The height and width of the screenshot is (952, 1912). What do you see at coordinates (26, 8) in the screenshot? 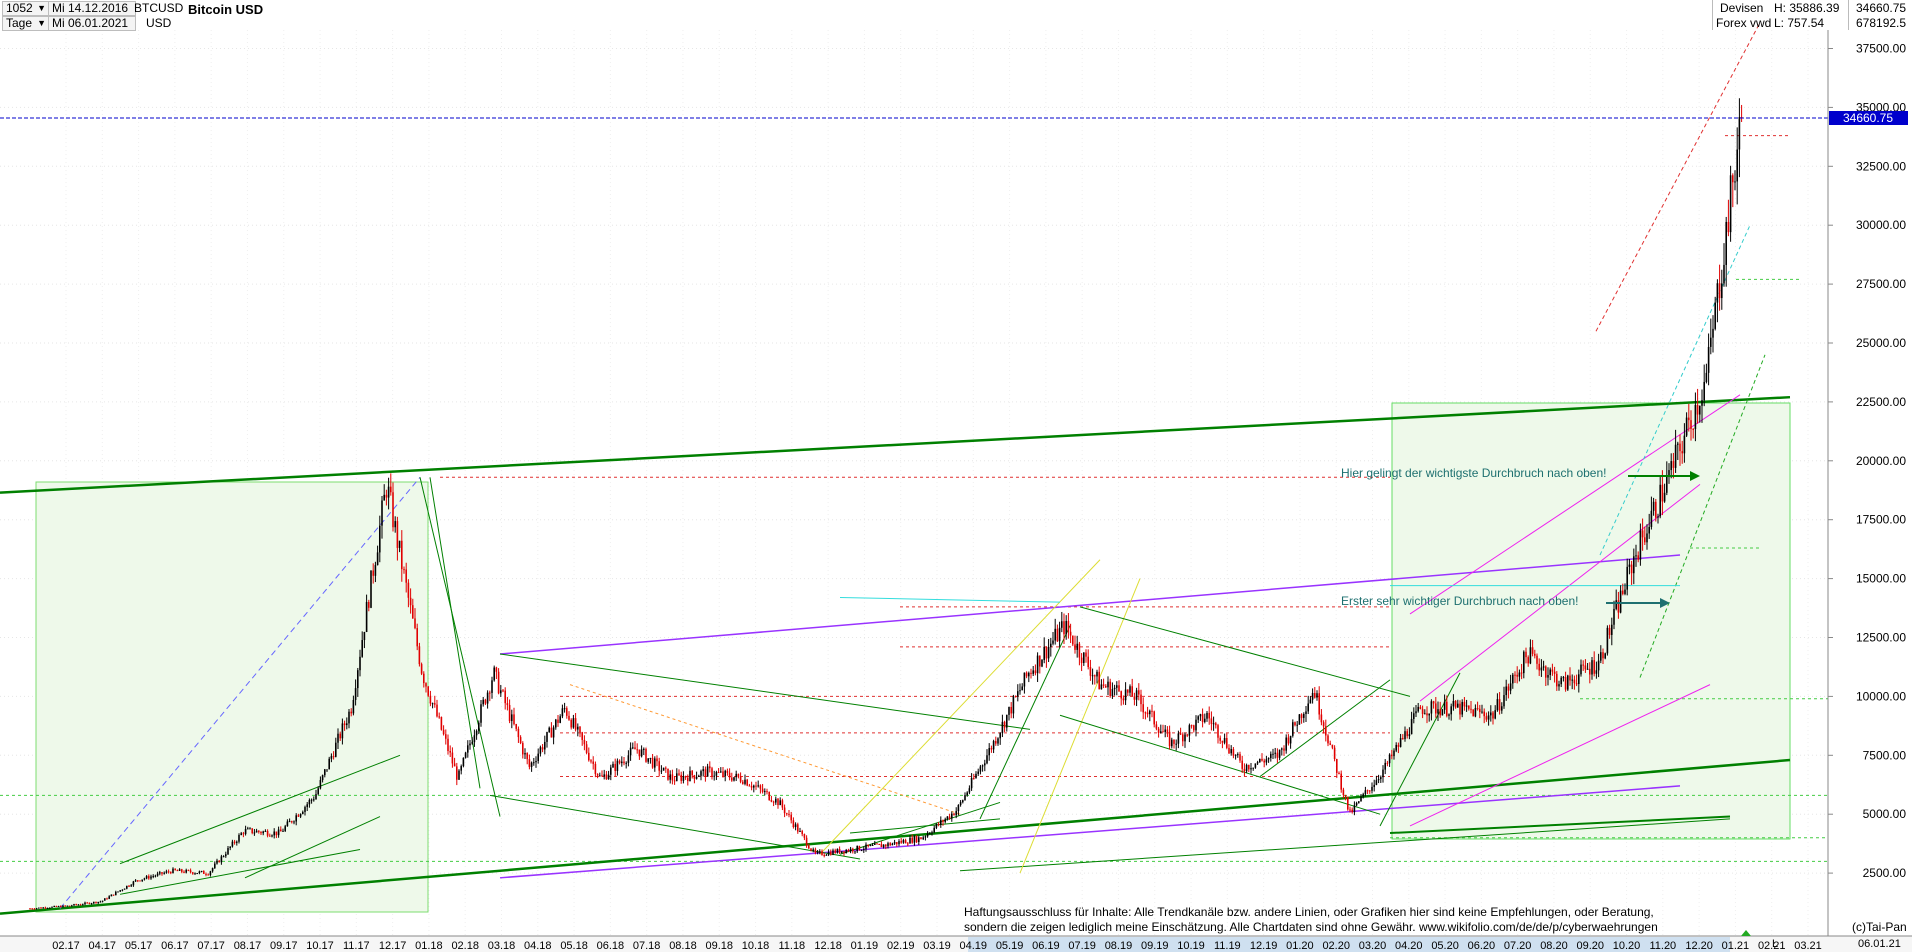
I see `count-select: 1052 ▼` at bounding box center [26, 8].